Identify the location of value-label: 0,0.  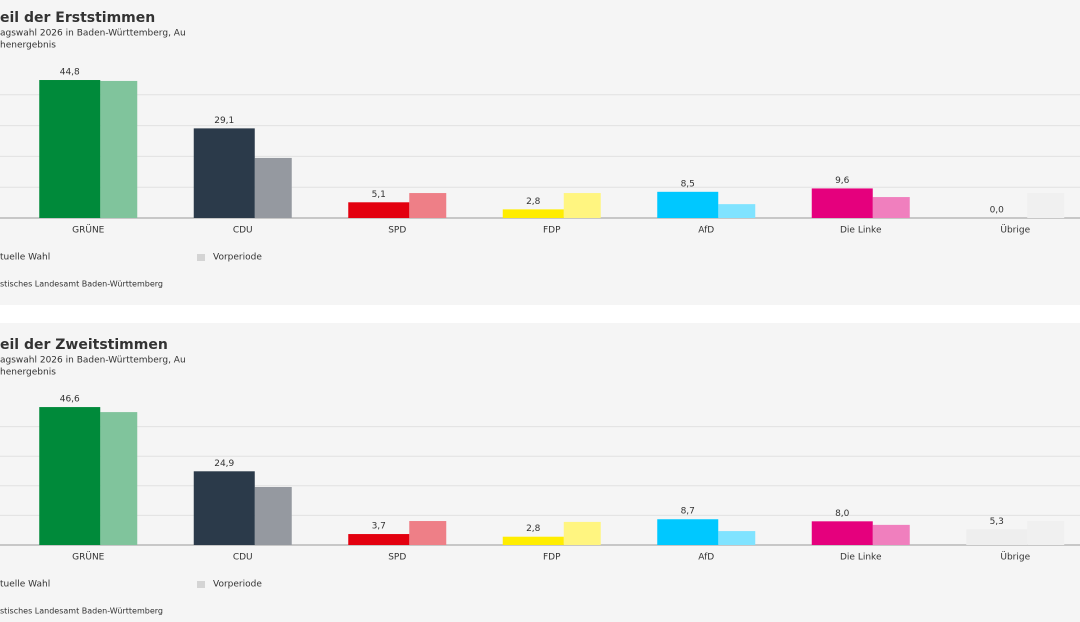
(997, 211).